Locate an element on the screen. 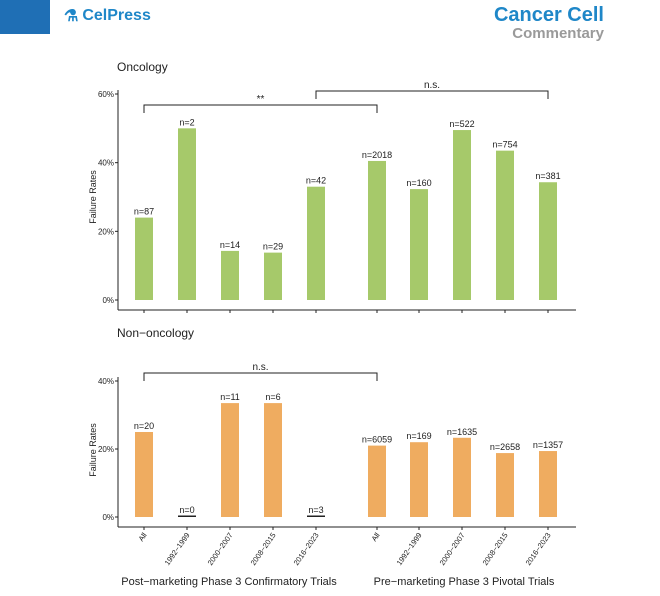 The width and height of the screenshot is (660, 596). journal-section: Commentary is located at coordinates (558, 33).